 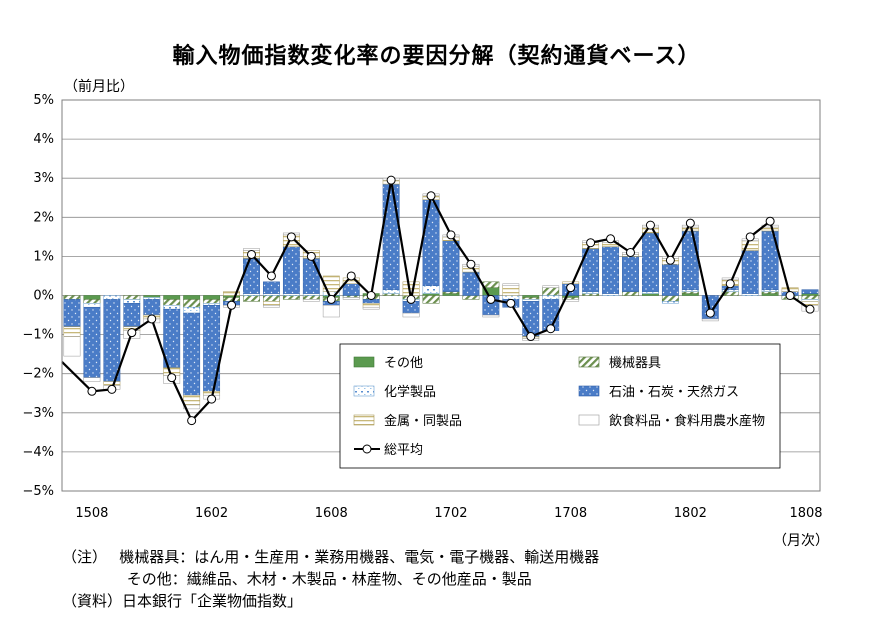 What do you see at coordinates (436, 56) in the screenshot?
I see `chart-title: 輸入物価指数変化率の要因分解（契約通貨ベース）` at bounding box center [436, 56].